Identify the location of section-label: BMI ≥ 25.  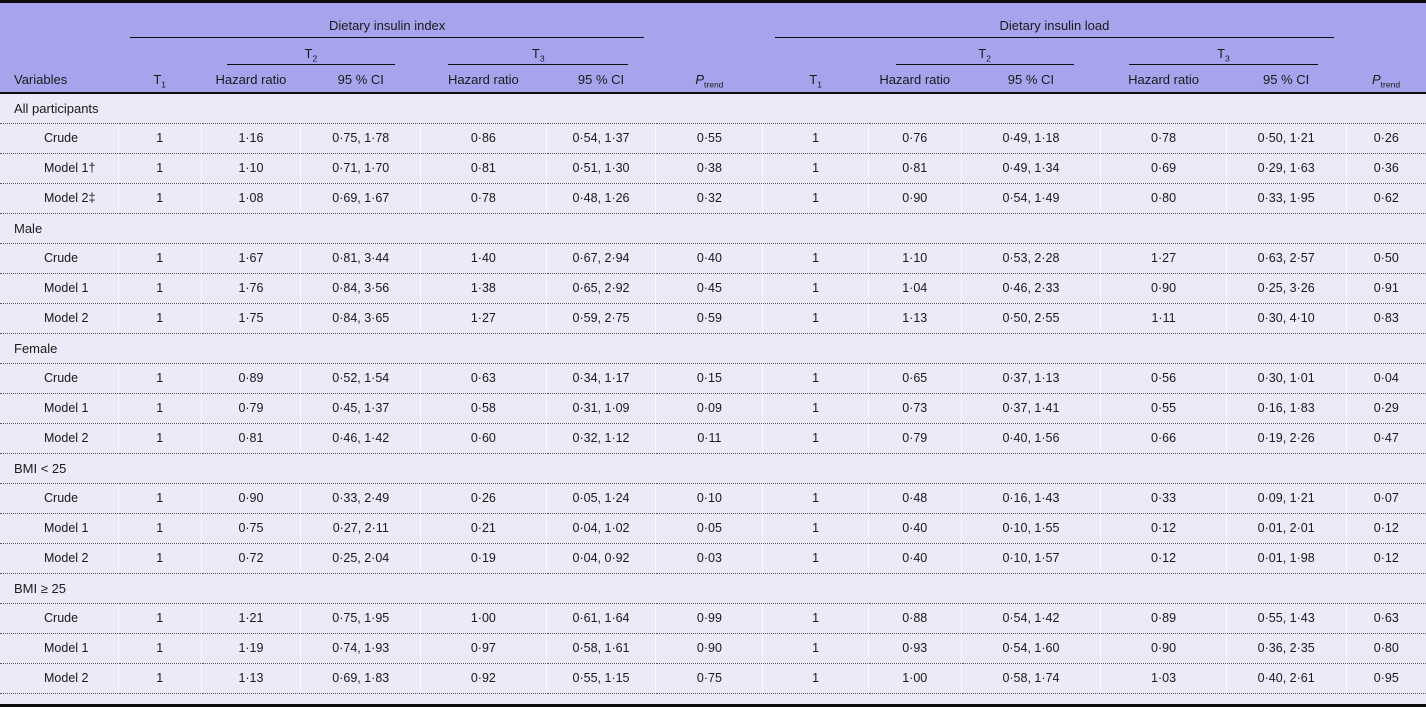
(713, 588).